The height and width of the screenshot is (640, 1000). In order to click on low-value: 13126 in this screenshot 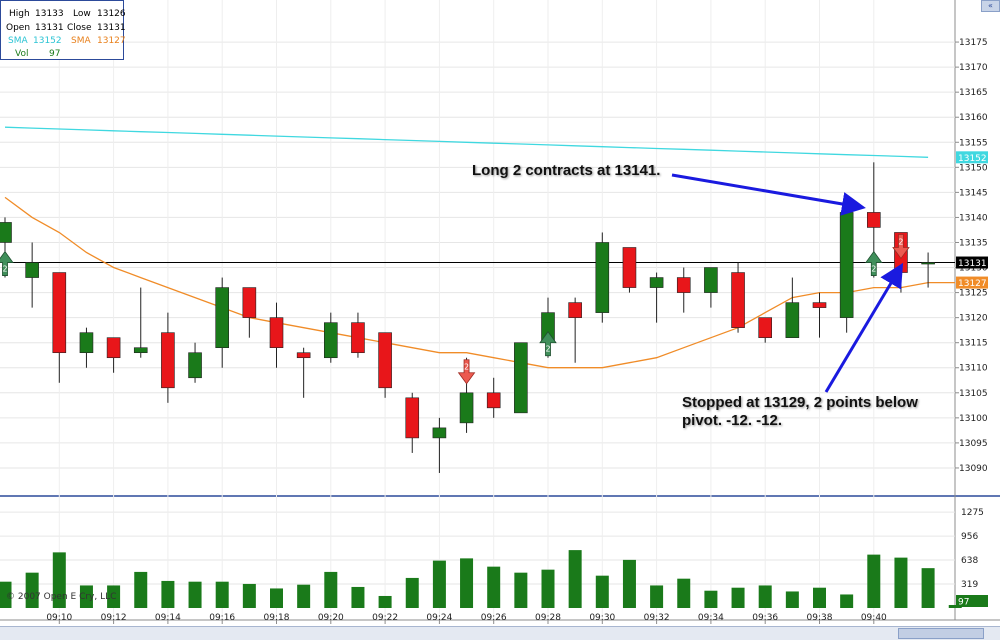, I will do `click(111, 14)`.